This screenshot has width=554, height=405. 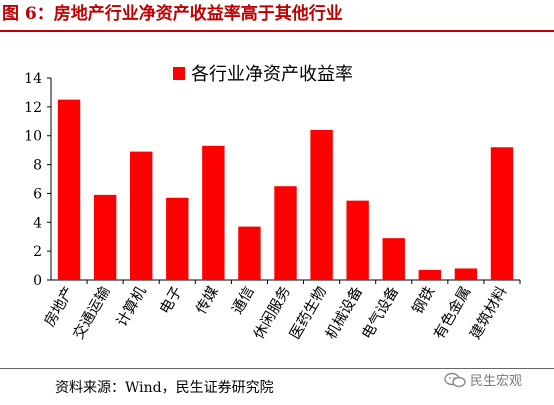 I want to click on y-tick-label: 12, so click(x=33, y=108).